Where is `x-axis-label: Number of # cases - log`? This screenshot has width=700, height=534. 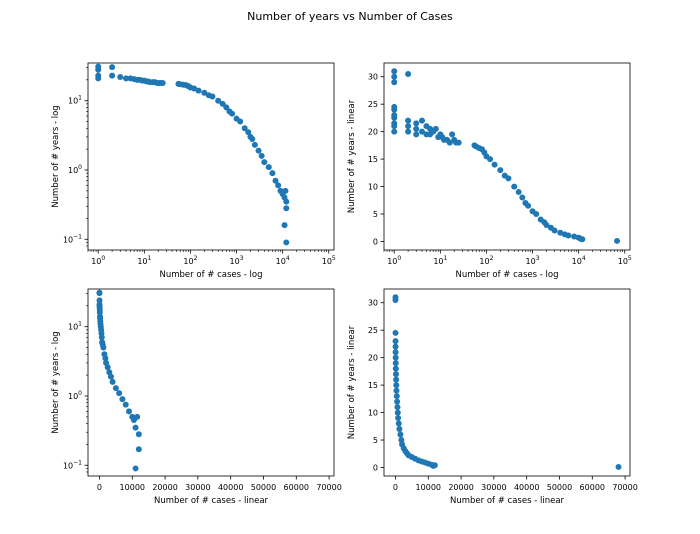 x-axis-label: Number of # cases - log is located at coordinates (507, 275).